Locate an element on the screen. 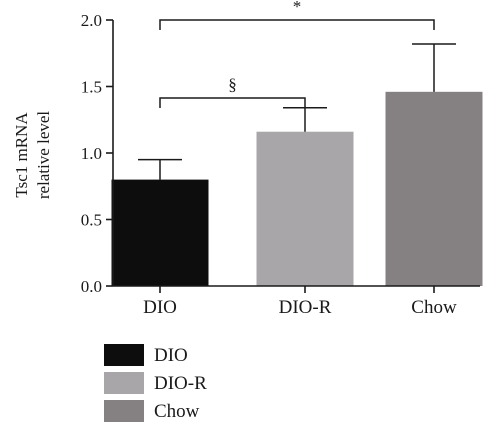  x-tick-label-dio: DIO is located at coordinates (160, 307).